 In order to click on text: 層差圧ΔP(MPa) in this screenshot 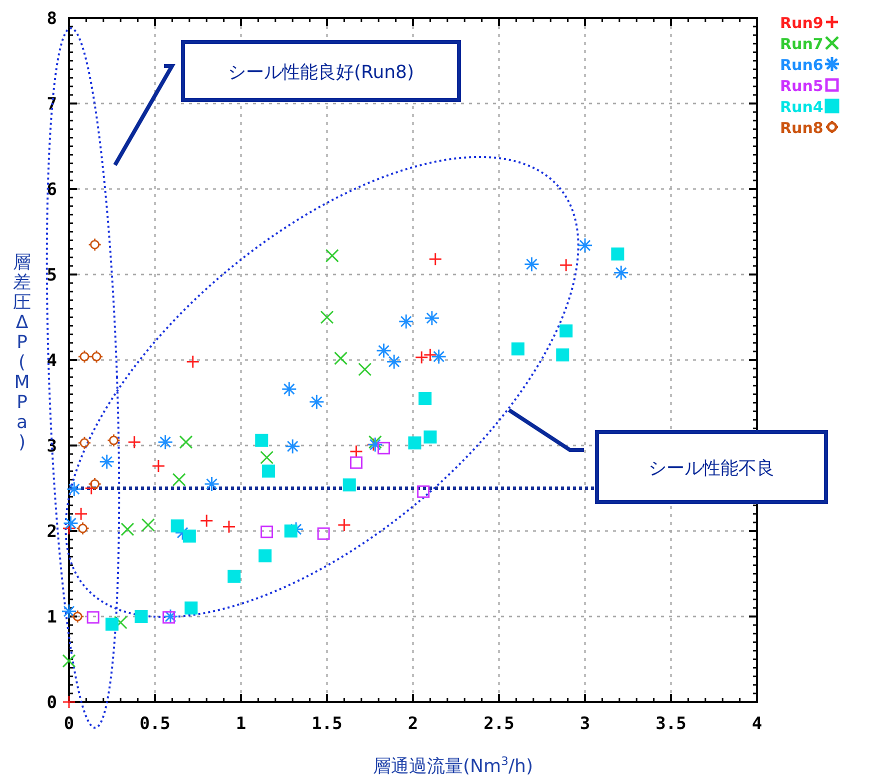, I will do `click(22, 352)`.